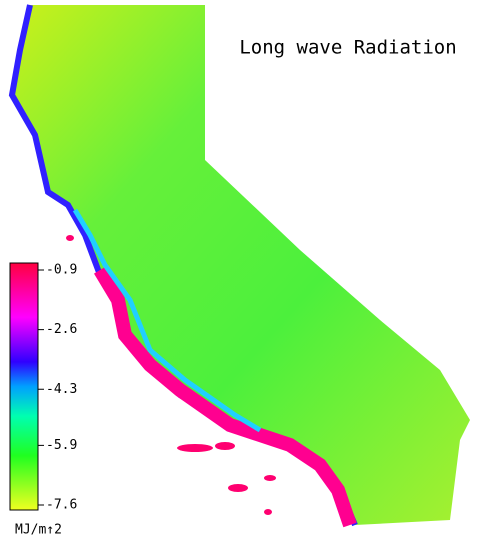  I want to click on tick-label: -0.9, so click(61, 270).